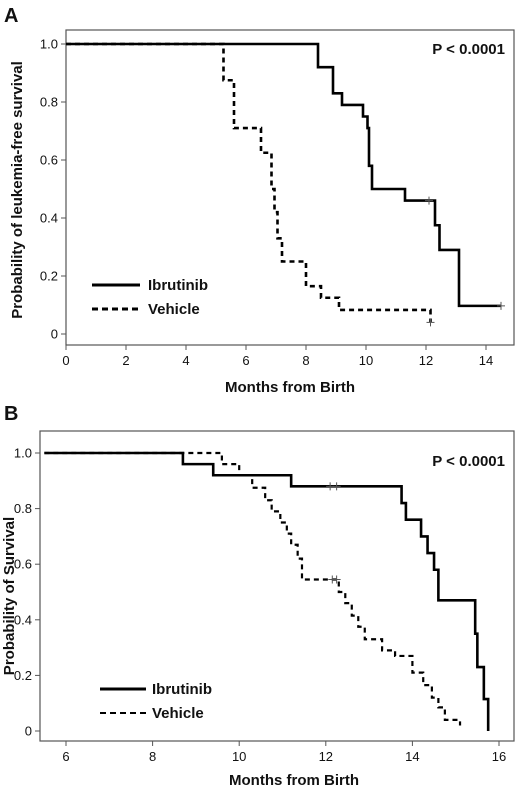  What do you see at coordinates (156, 701) in the screenshot?
I see `panel-b-legend: Ibrutinib Vehicle` at bounding box center [156, 701].